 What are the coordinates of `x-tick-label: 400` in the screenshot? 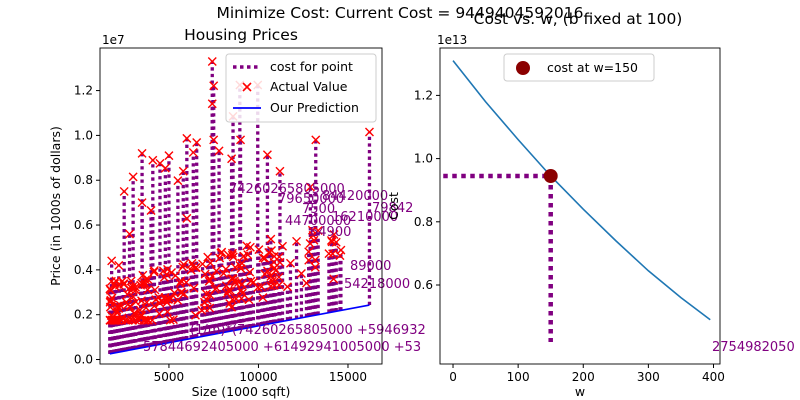 It's located at (713, 377).